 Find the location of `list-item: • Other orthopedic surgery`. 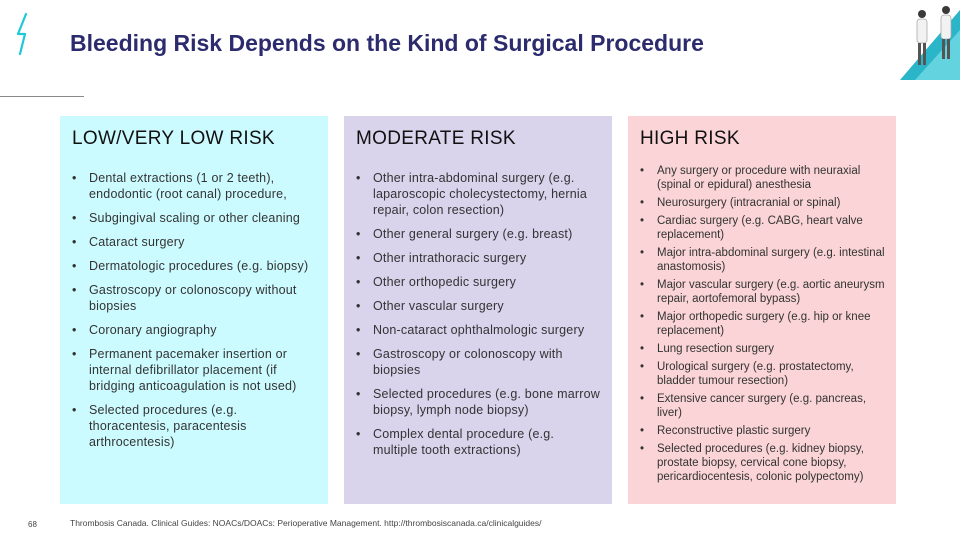

list-item: • Other orthopedic surgery is located at coordinates (479, 282).